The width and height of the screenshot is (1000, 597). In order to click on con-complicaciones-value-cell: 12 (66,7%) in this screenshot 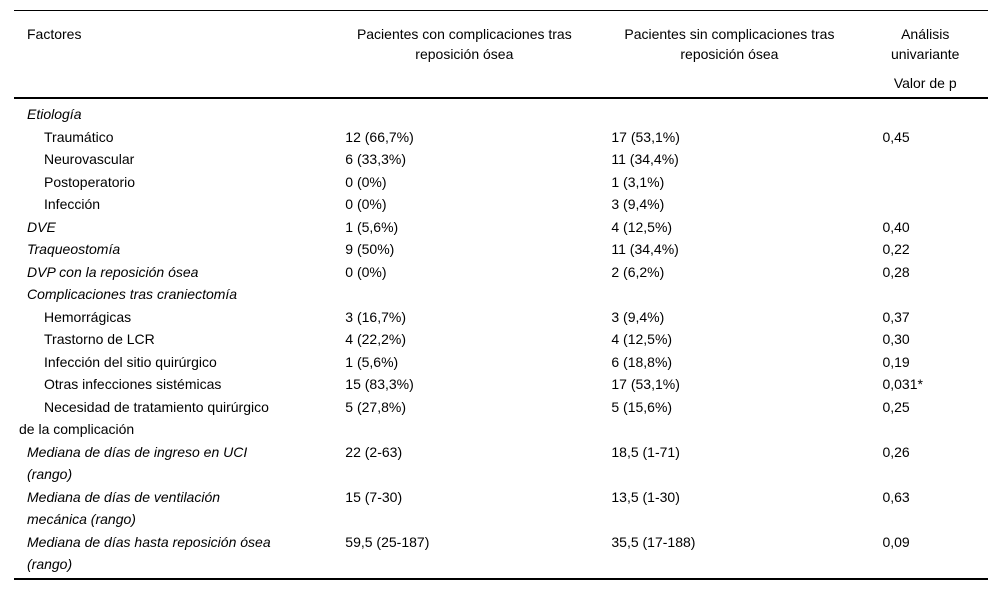, I will do `click(379, 136)`.